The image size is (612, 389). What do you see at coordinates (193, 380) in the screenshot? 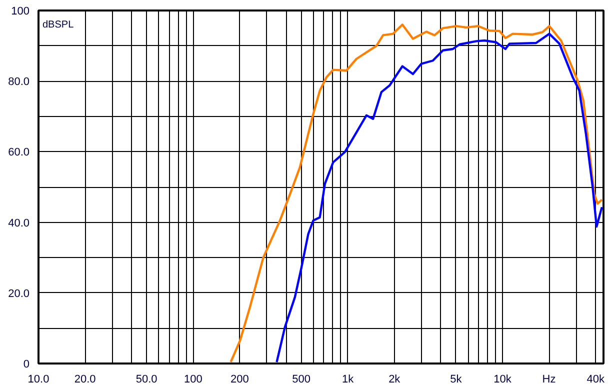
I see `x-tick-label: 100` at bounding box center [193, 380].